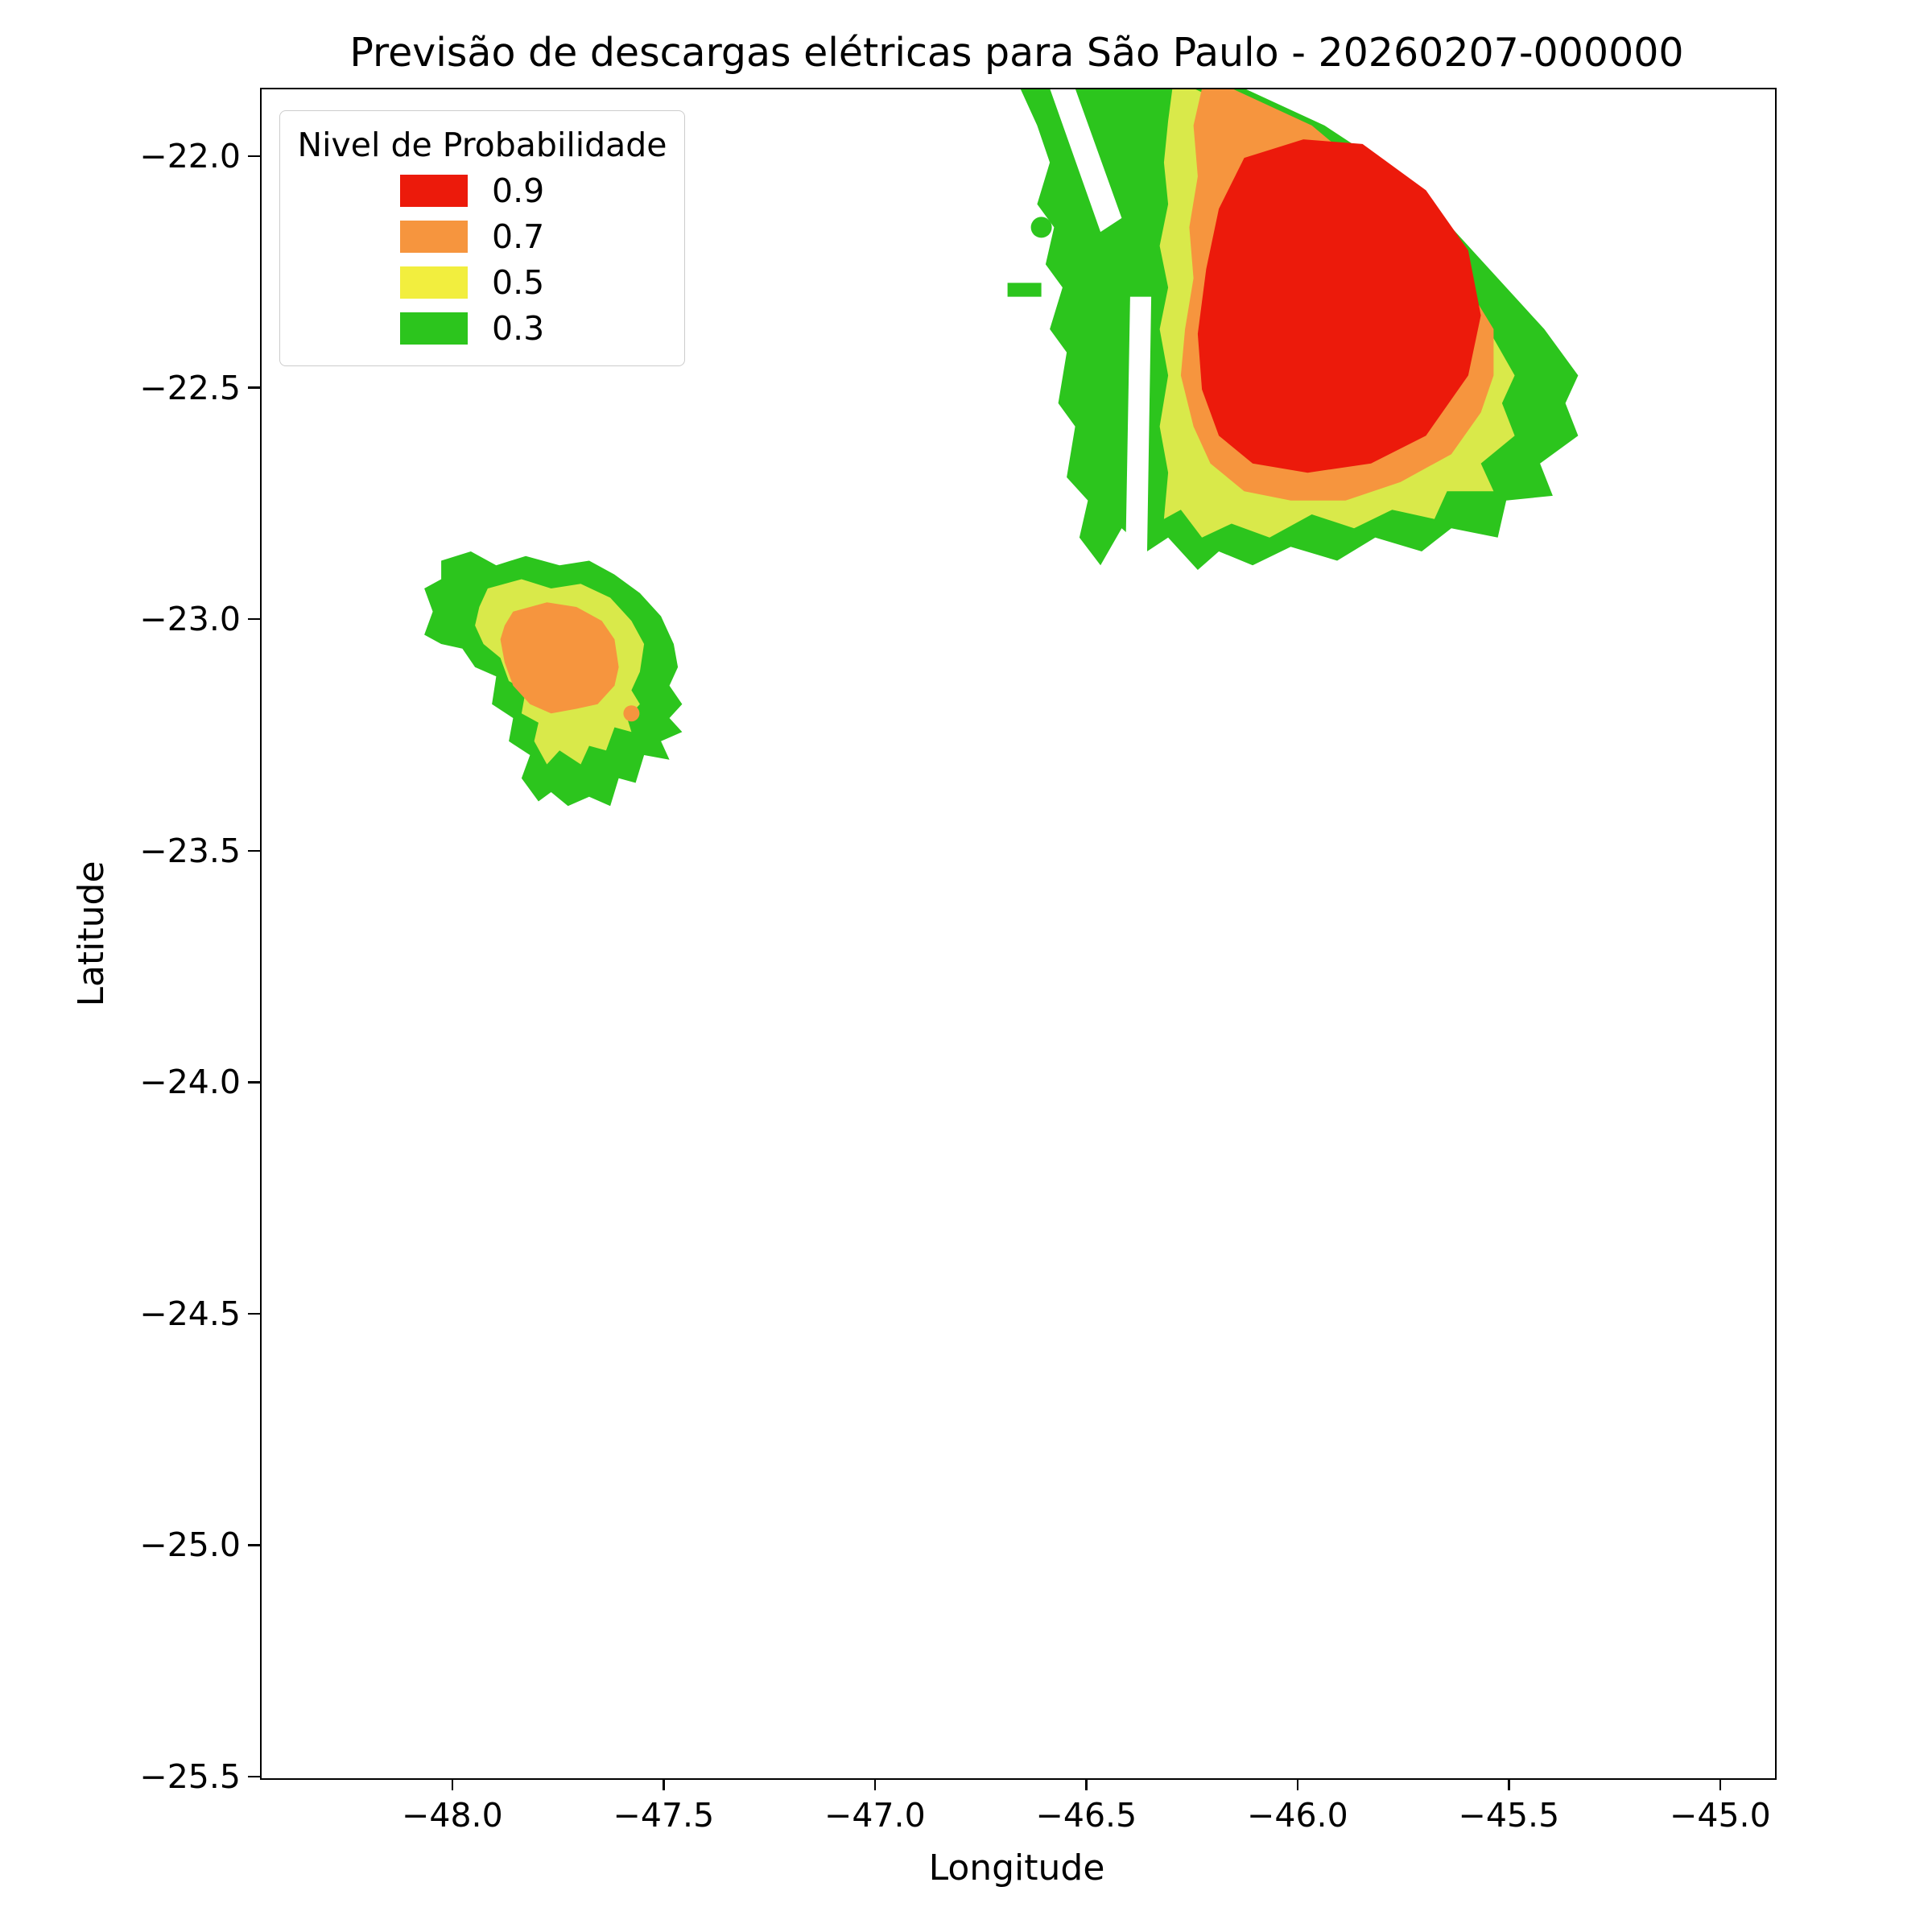  What do you see at coordinates (190, 387) in the screenshot?
I see `y-tick-label: −22.5` at bounding box center [190, 387].